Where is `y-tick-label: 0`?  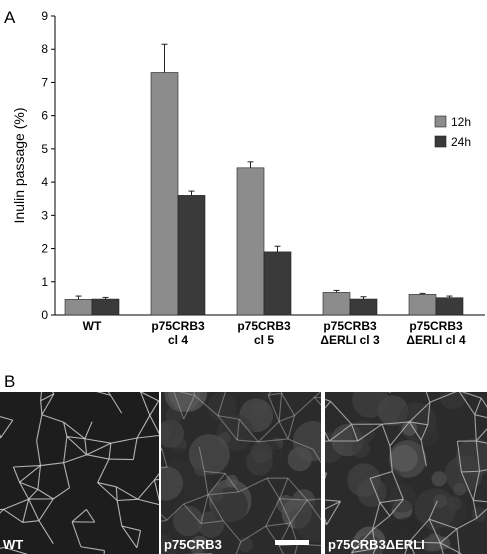
y-tick-label: 0 is located at coordinates (44, 315).